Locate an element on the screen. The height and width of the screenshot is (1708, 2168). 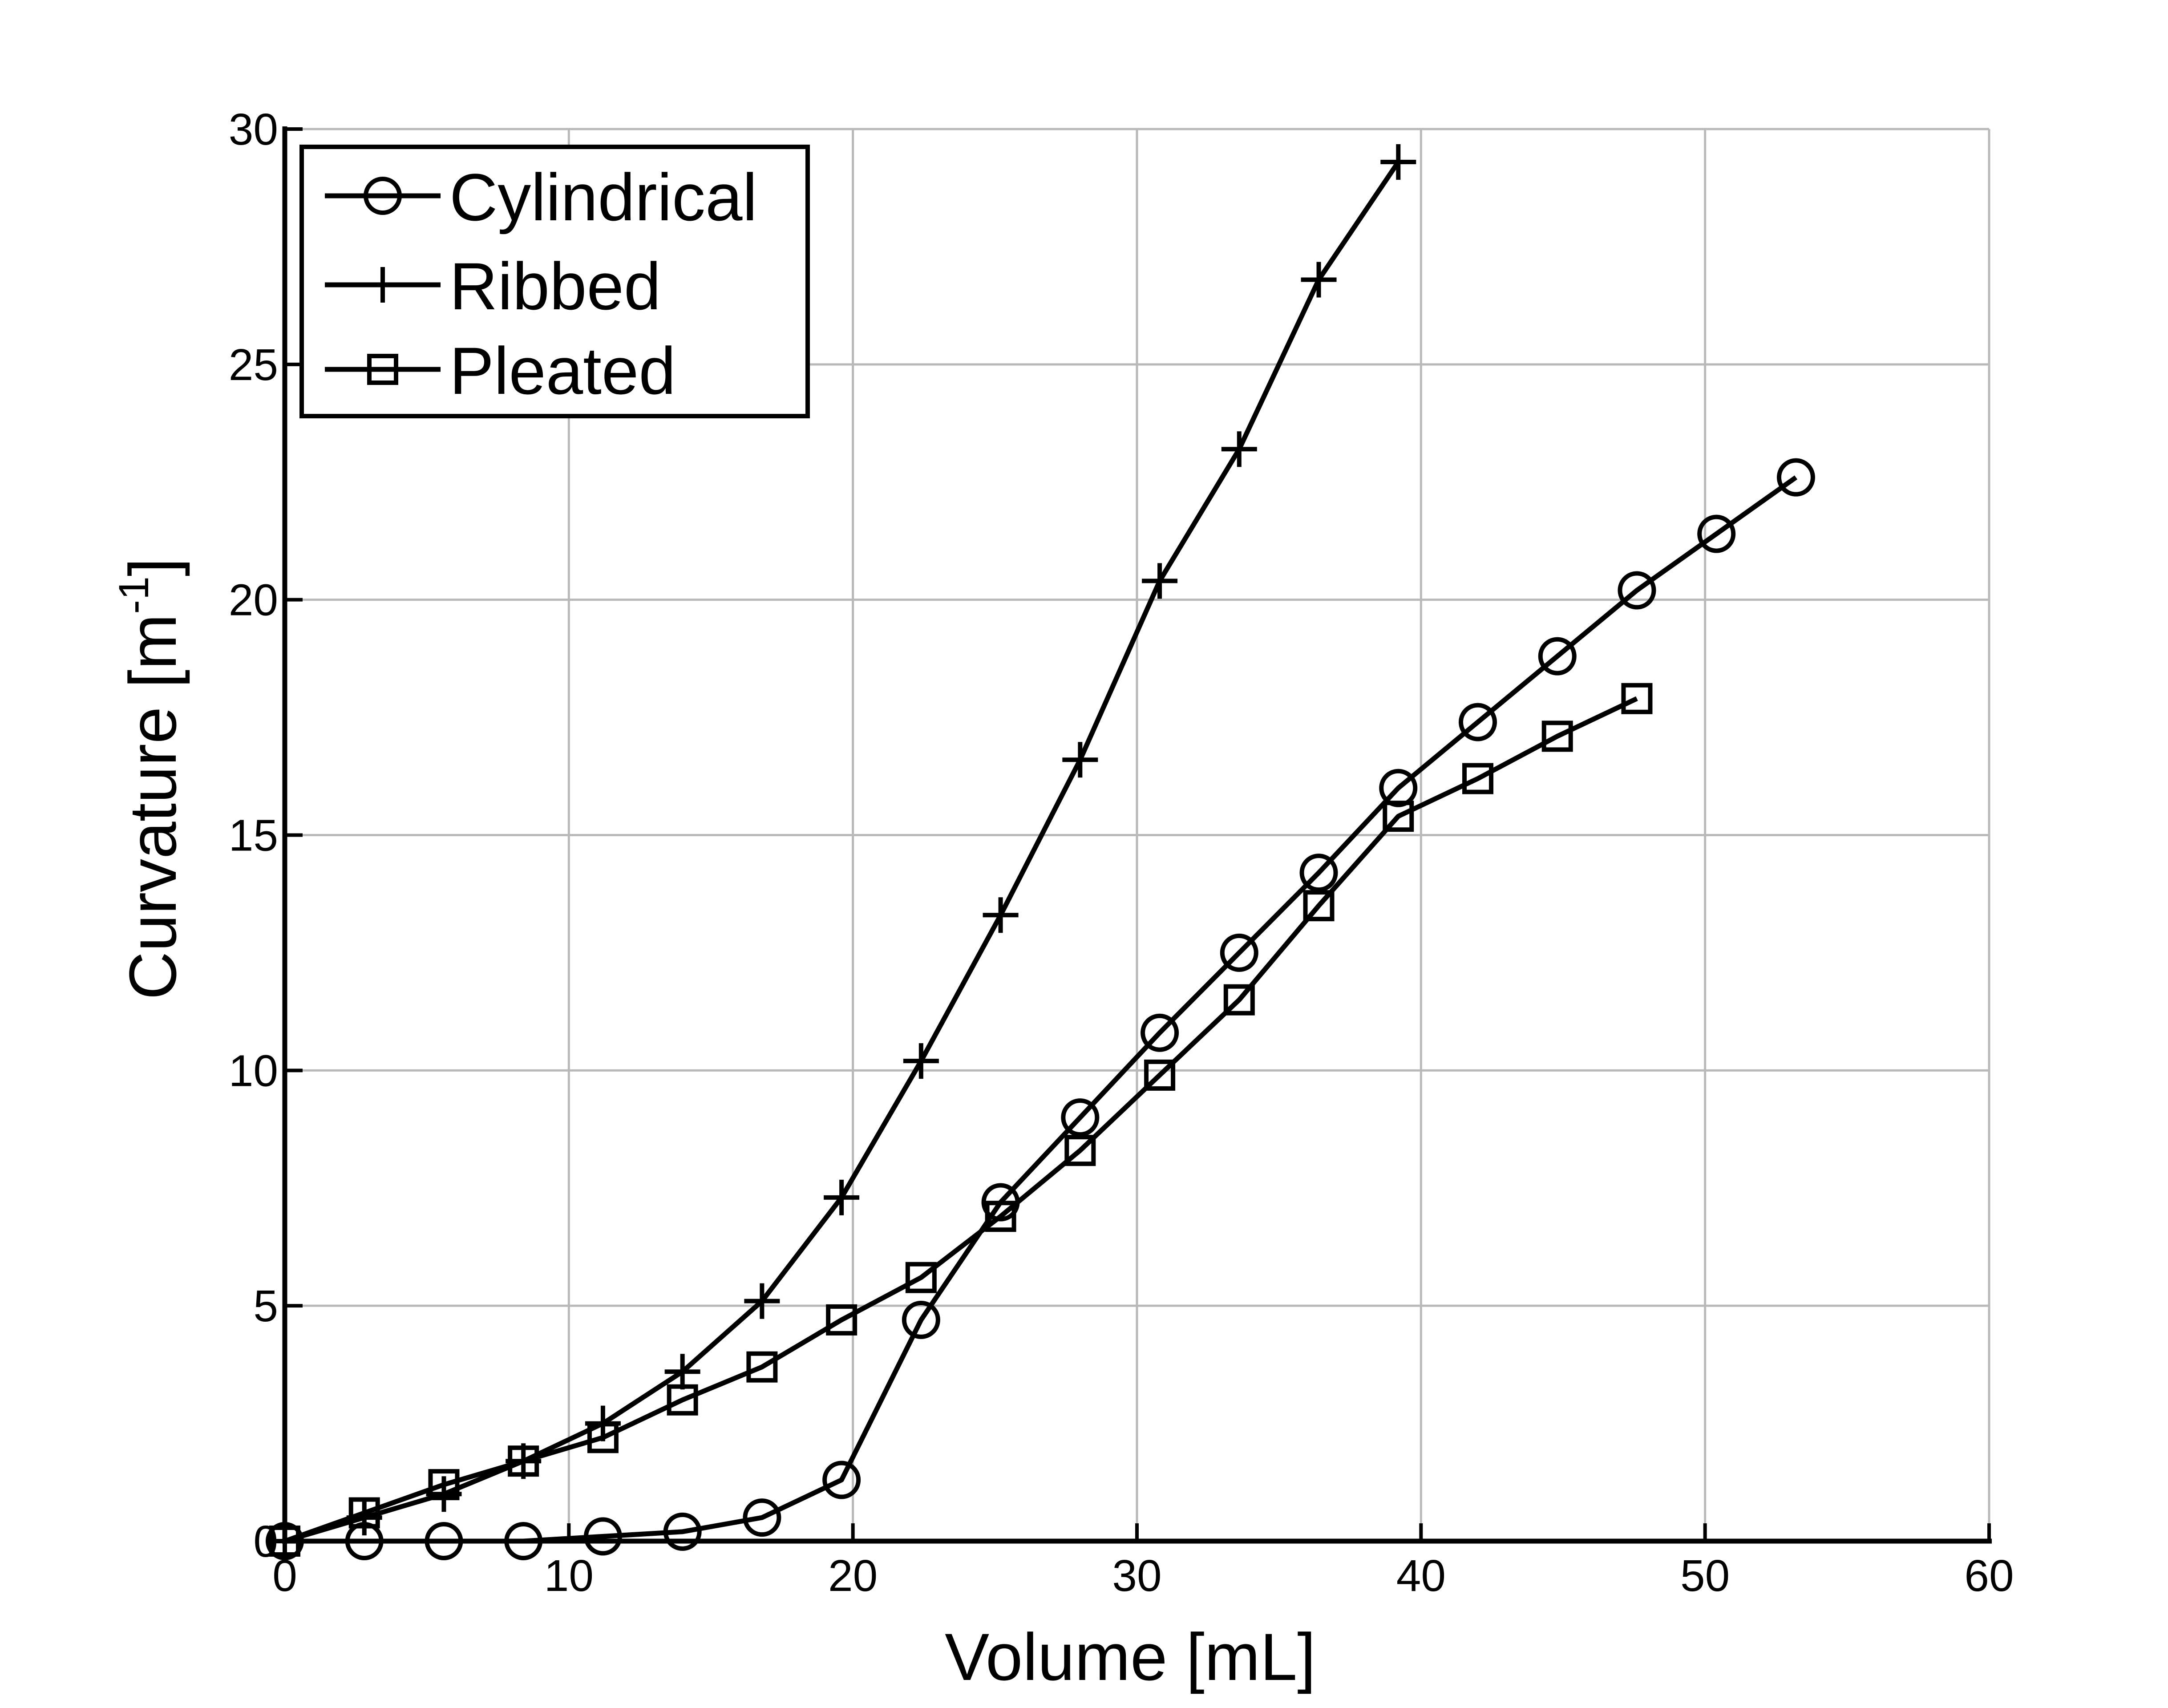
y-tick-label: 15 is located at coordinates (253, 836).